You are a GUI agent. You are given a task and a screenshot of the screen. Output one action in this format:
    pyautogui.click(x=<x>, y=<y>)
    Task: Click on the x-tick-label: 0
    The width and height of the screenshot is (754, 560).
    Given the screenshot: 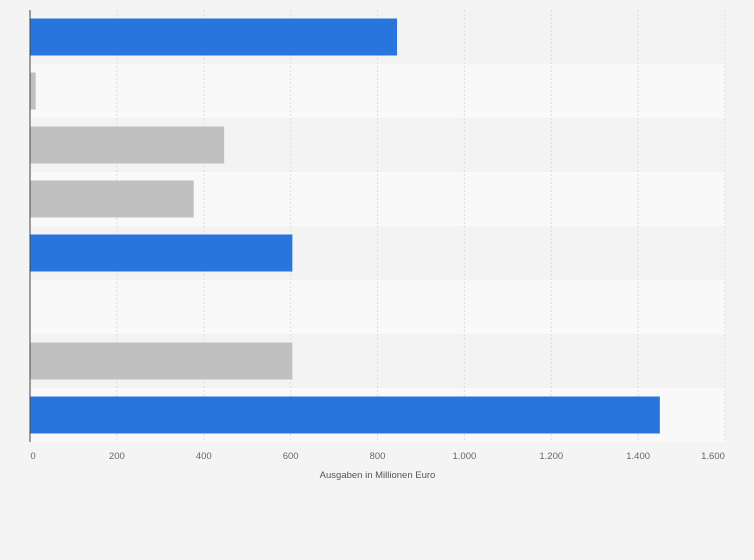 What is the action you would take?
    pyautogui.click(x=32, y=456)
    